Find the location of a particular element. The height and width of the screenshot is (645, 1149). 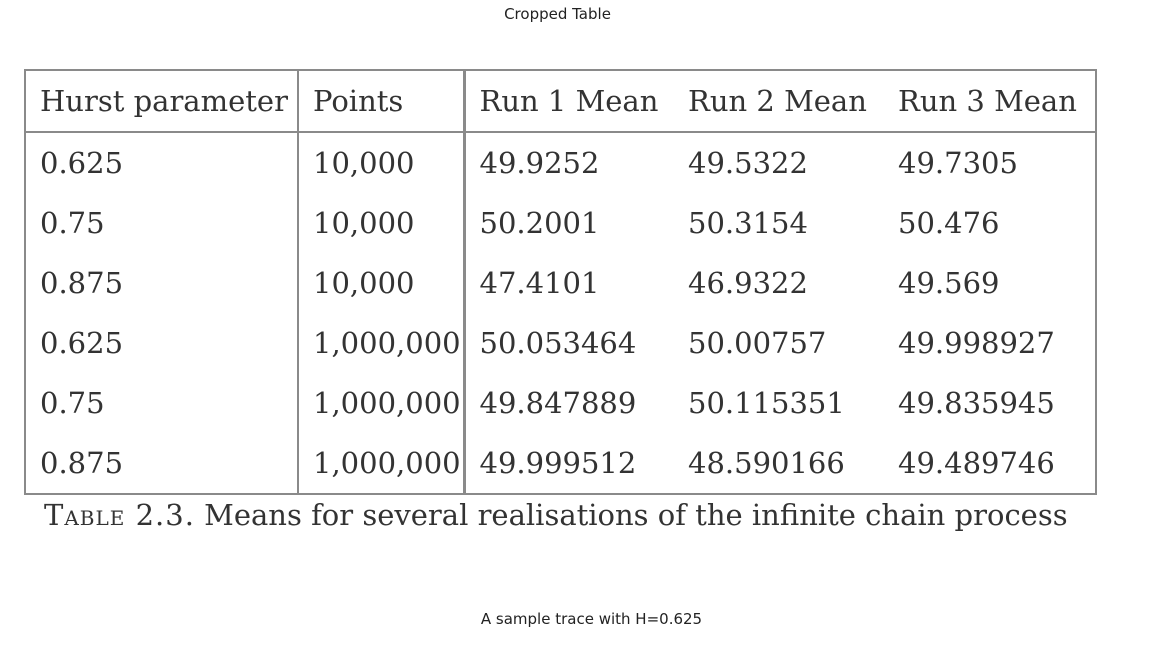

cell-run-3: 49.569 is located at coordinates (949, 283).